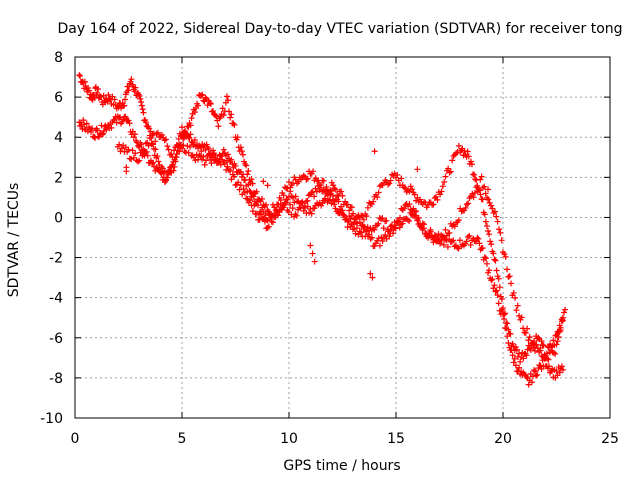 Image resolution: width=640 pixels, height=480 pixels. Describe the element at coordinates (56, 259) in the screenshot. I see `y-tick-label: -2` at that location.